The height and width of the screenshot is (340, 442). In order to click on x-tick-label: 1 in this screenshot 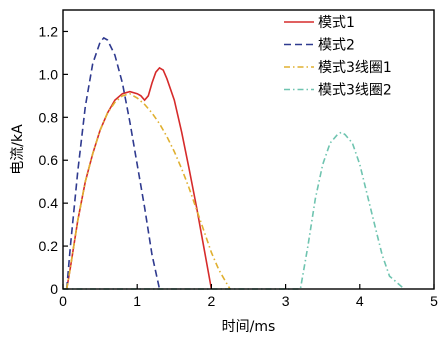, I will do `click(137, 301)`.